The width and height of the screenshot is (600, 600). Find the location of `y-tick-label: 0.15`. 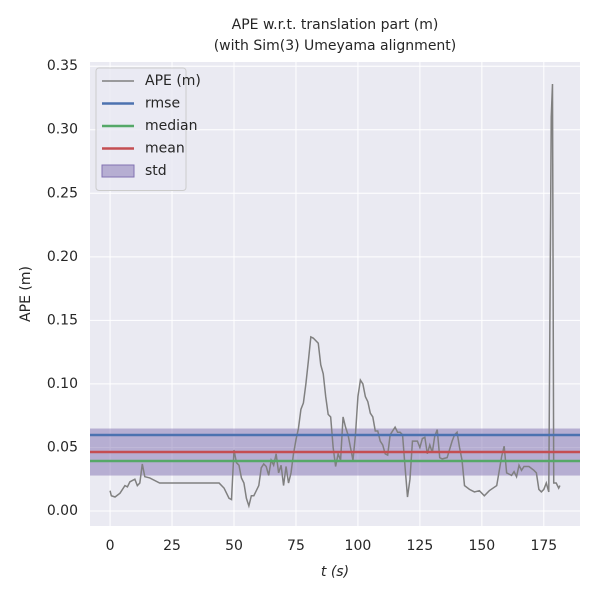

y-tick-label: 0.15 is located at coordinates (62, 320).